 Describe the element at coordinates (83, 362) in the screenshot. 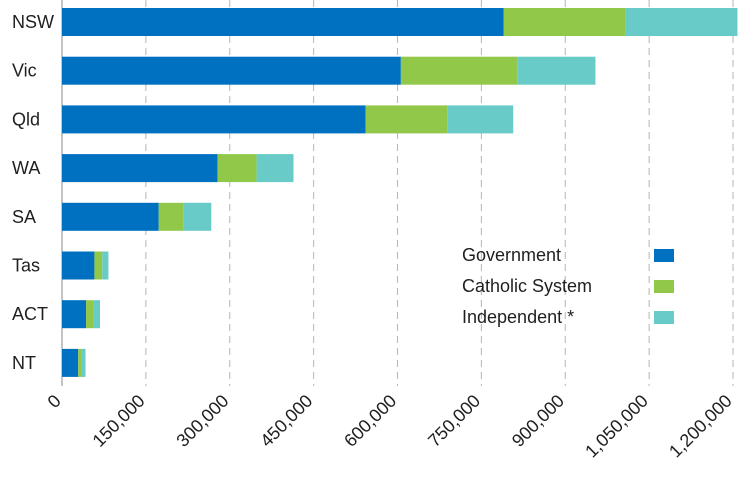

I see `bar-segment-independent-nt` at that location.